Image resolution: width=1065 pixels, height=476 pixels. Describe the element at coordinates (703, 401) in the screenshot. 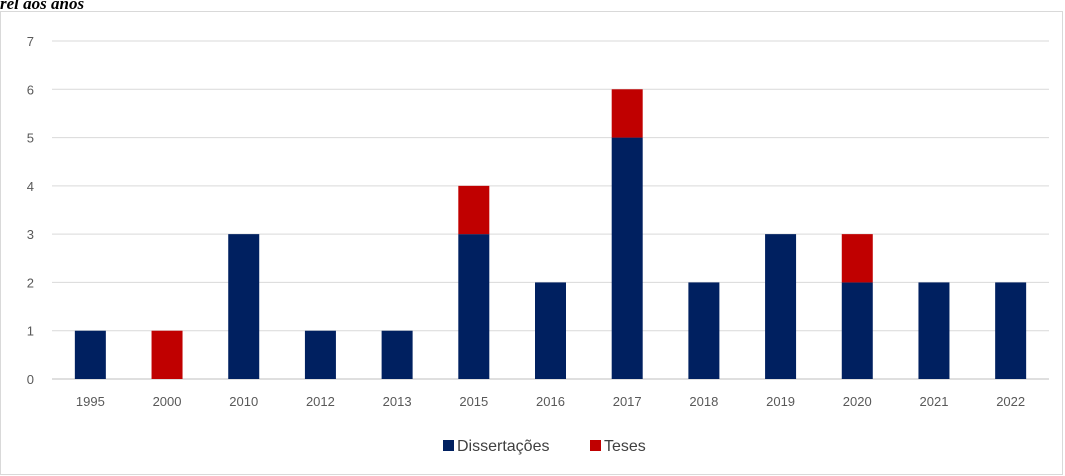

I see `x-tick-label: 2018` at that location.